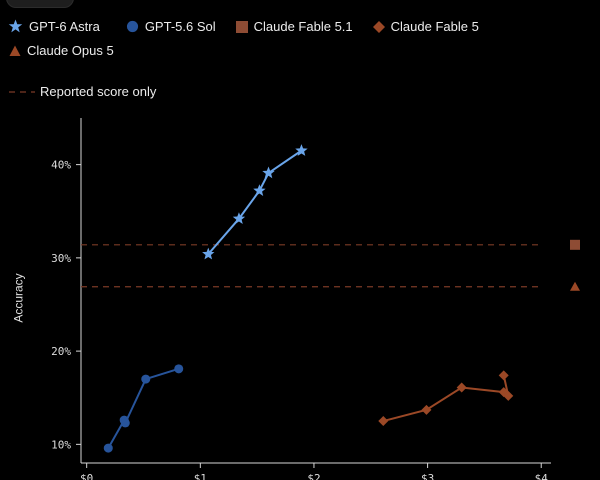 This screenshot has height=480, width=600. Describe the element at coordinates (427, 476) in the screenshot. I see `x-tick-label: $3` at that location.